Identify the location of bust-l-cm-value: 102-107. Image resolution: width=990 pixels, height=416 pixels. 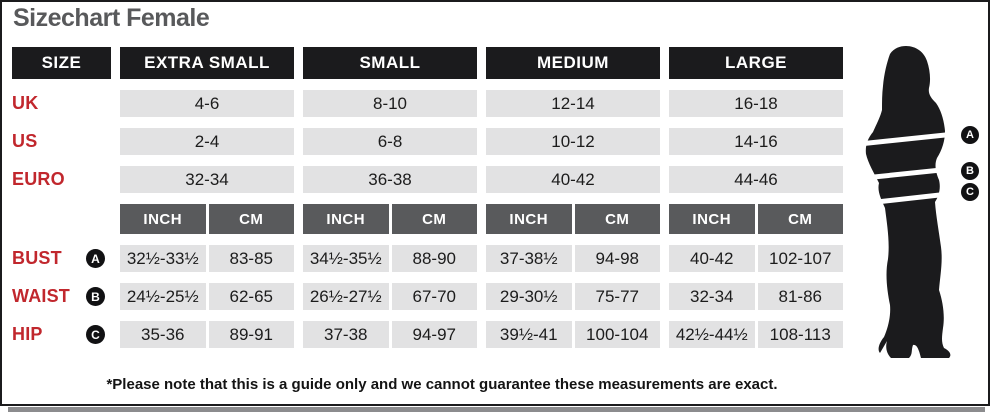
(800, 258).